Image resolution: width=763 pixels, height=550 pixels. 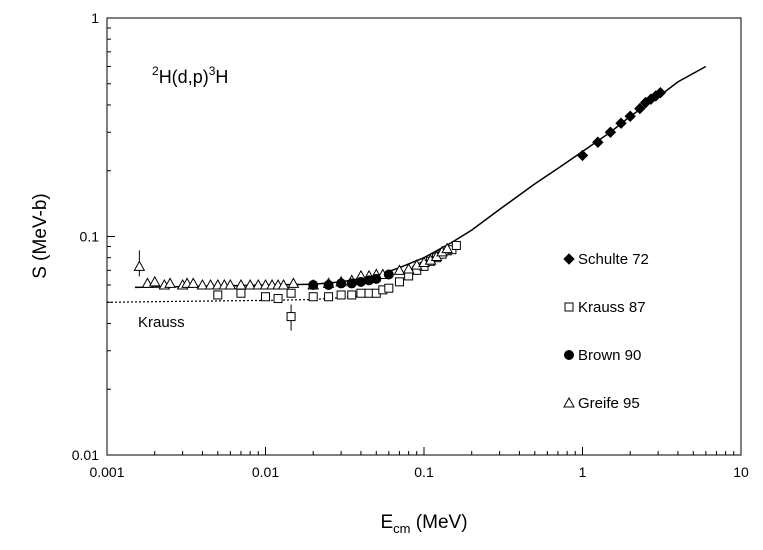 I want to click on x-axis-label-sub: cm, so click(x=401, y=528).